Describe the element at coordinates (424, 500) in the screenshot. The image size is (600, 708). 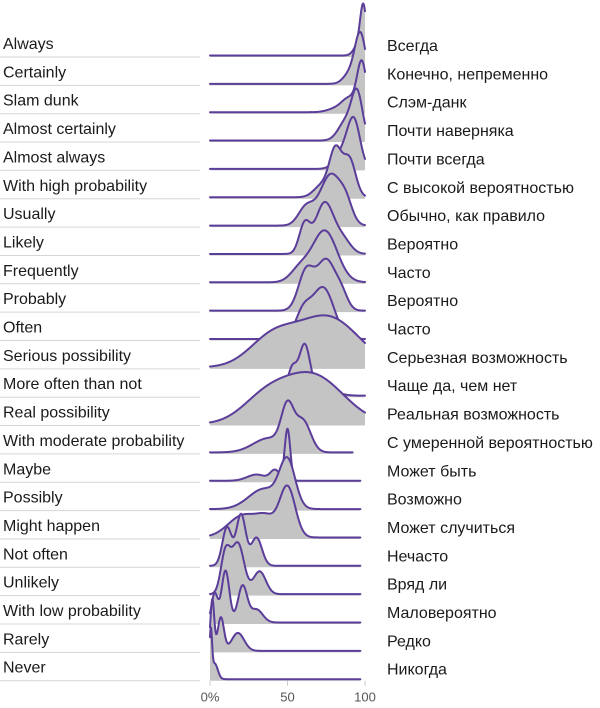
I see `label-ru-possibly: Возможно` at that location.